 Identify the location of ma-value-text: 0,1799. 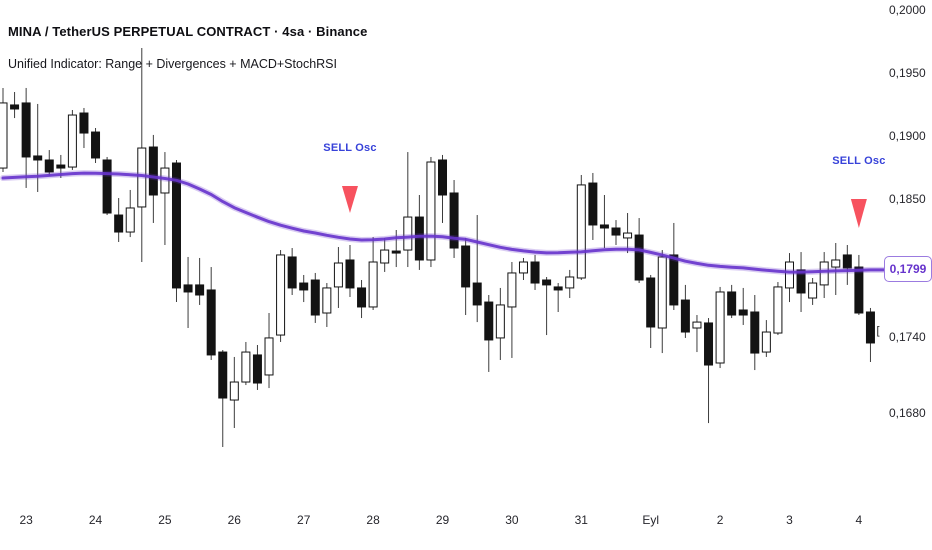
(908, 269).